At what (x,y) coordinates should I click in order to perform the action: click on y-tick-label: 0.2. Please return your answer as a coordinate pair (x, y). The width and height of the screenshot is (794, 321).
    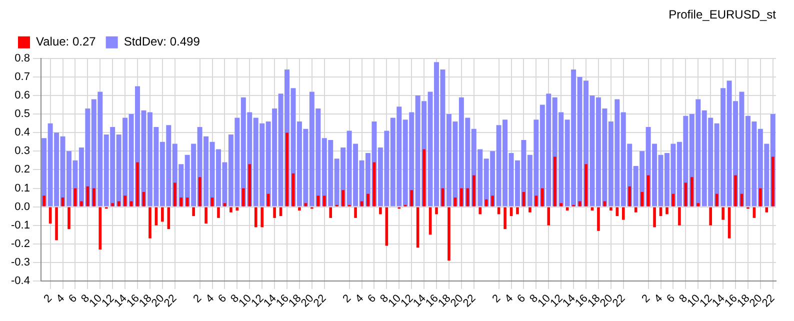
    Looking at the image, I should click on (22, 170).